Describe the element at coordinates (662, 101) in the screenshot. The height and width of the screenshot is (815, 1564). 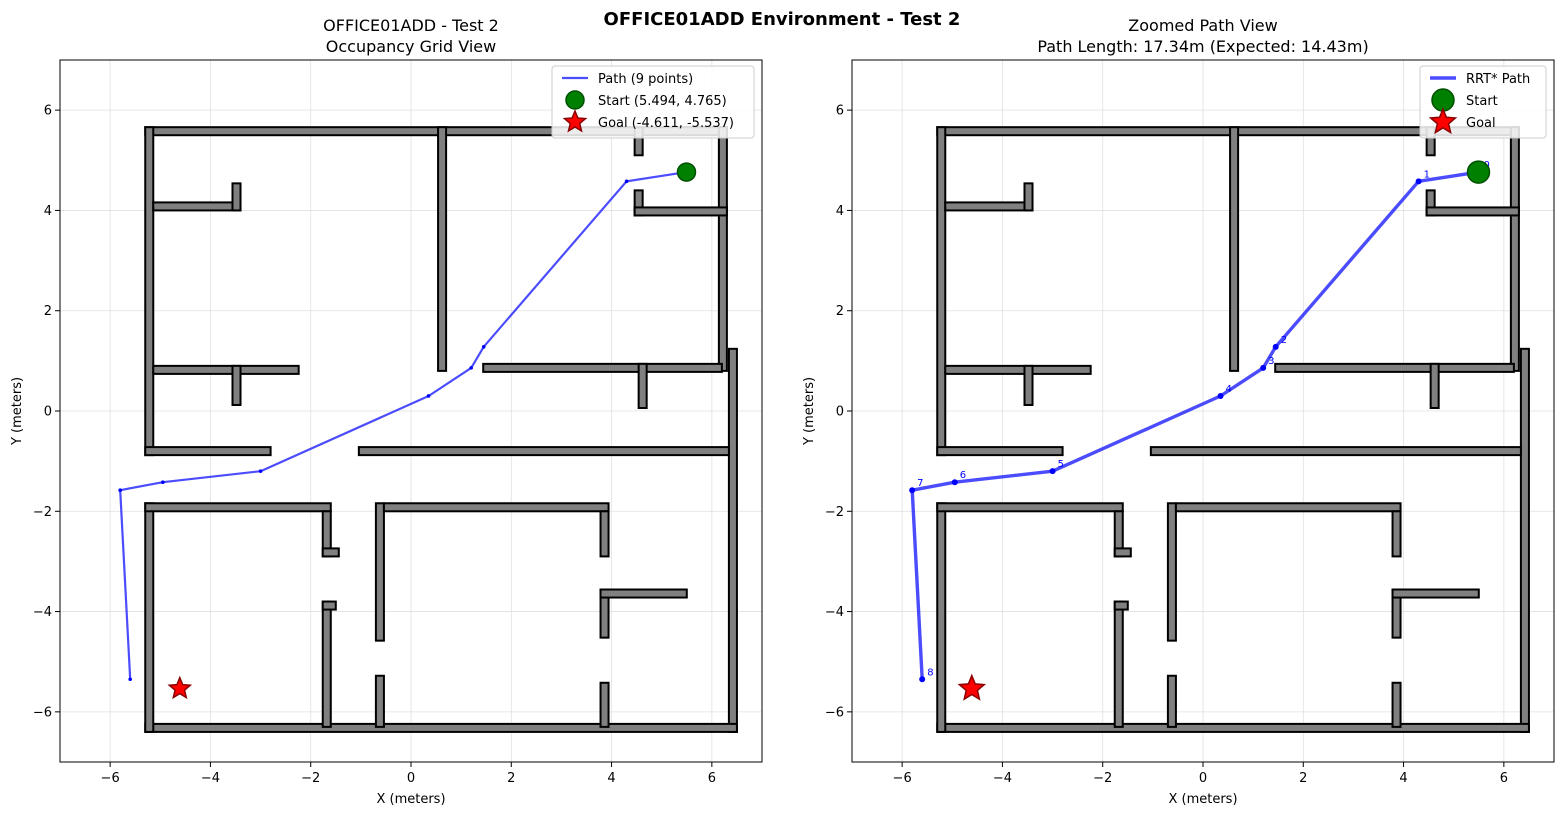
I see `legend-entry: Start (5.494, 4.765)` at that location.